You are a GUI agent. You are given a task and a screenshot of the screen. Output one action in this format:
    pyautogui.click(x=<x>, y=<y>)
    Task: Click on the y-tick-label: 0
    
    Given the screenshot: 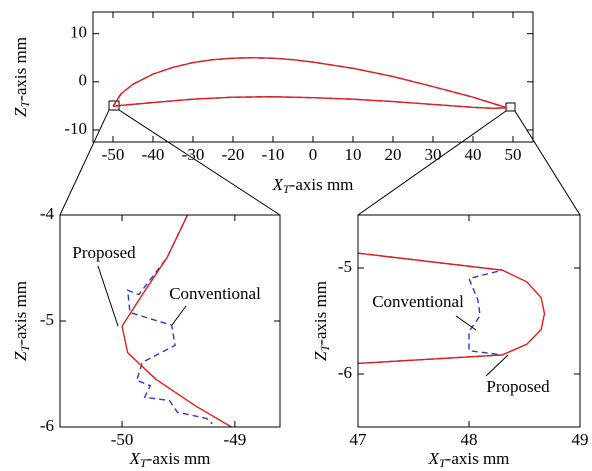 What is the action you would take?
    pyautogui.click(x=83, y=80)
    